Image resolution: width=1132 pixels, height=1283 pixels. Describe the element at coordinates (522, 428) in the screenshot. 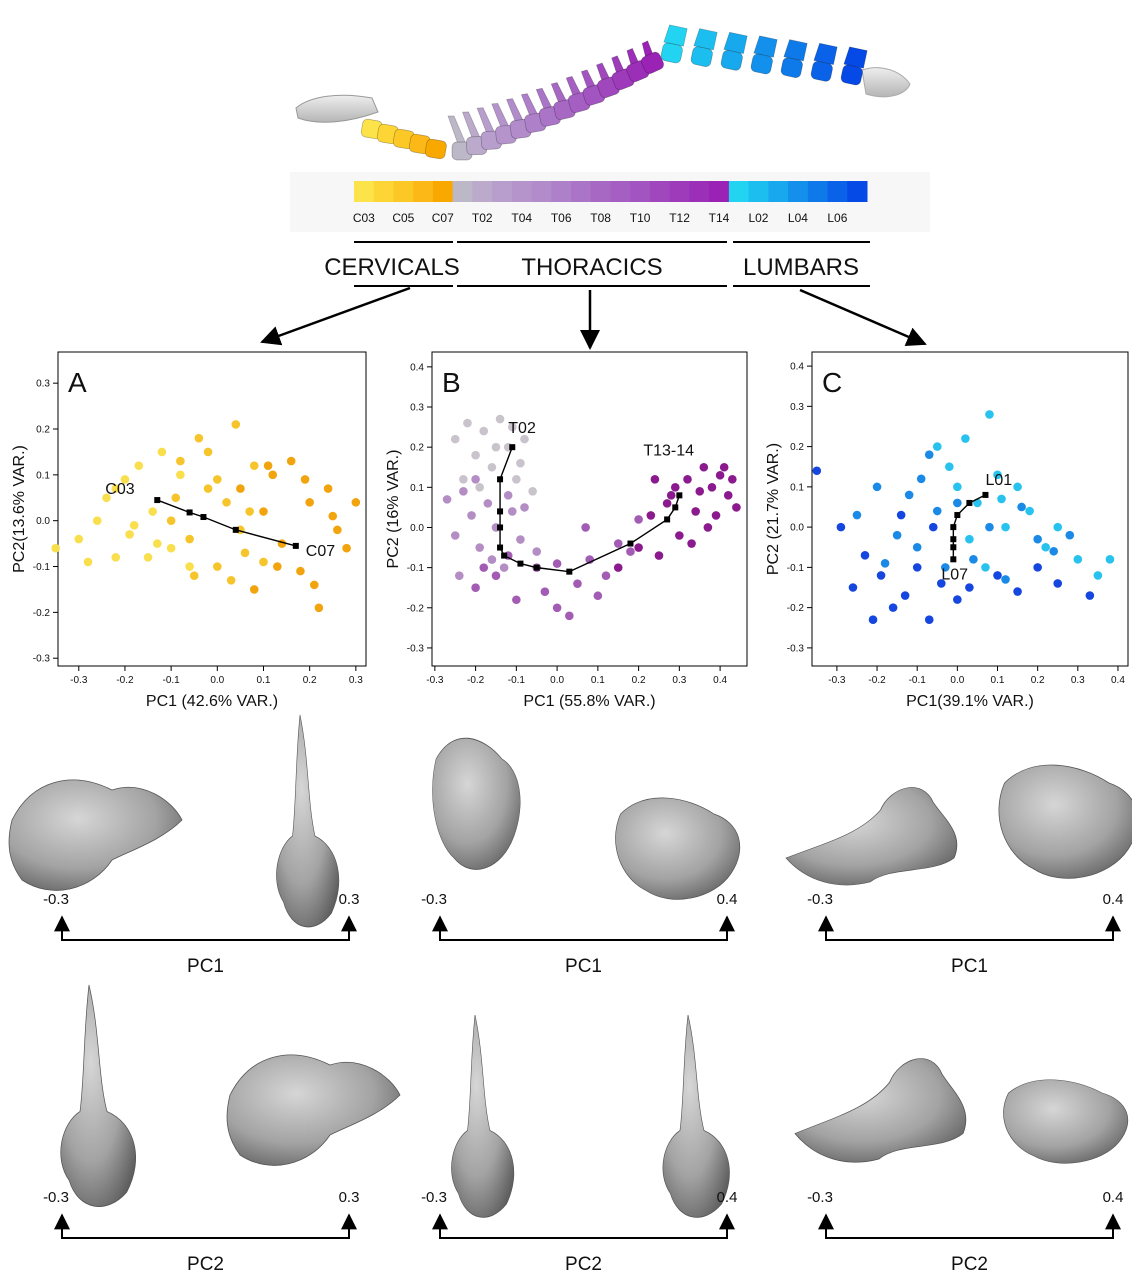

I see `trajectory-start-label: T02` at that location.